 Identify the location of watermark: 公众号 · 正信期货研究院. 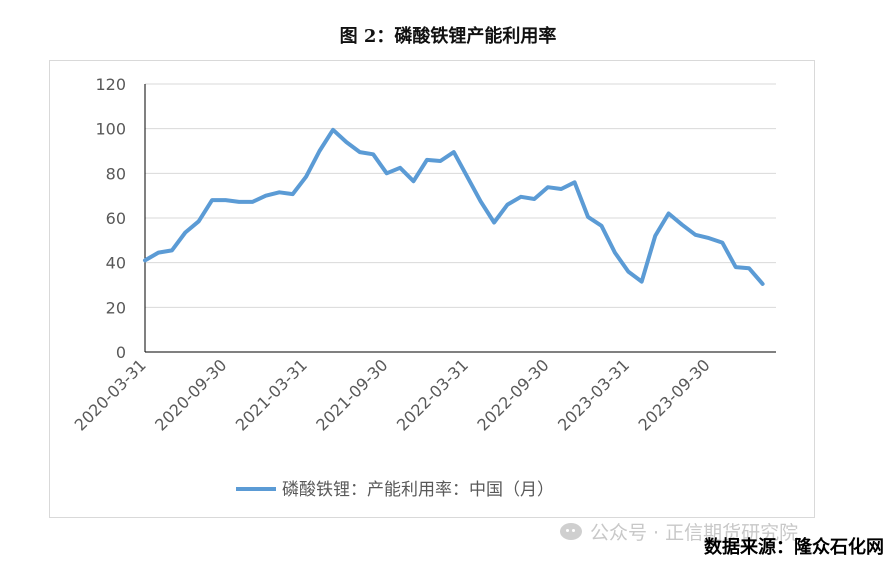
(679, 531).